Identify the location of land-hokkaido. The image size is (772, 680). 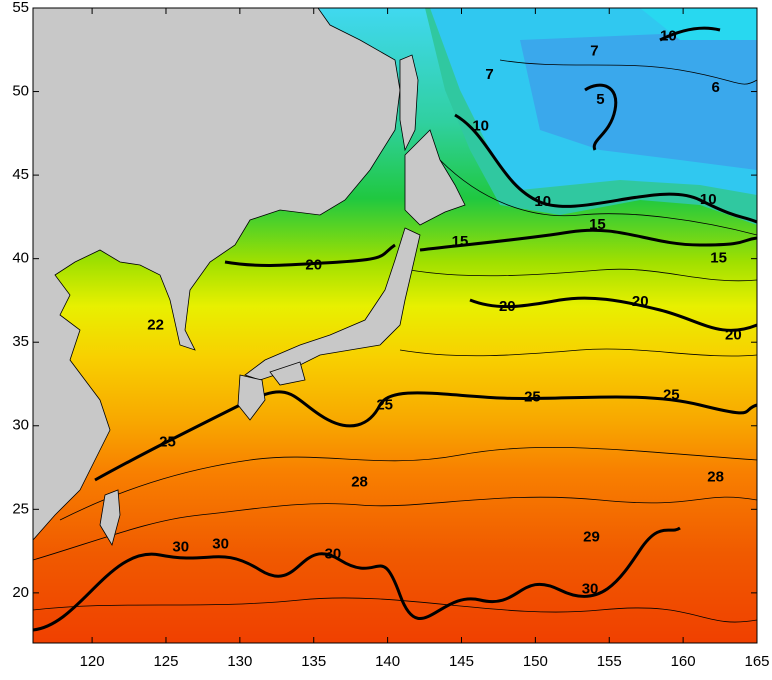
(435, 177).